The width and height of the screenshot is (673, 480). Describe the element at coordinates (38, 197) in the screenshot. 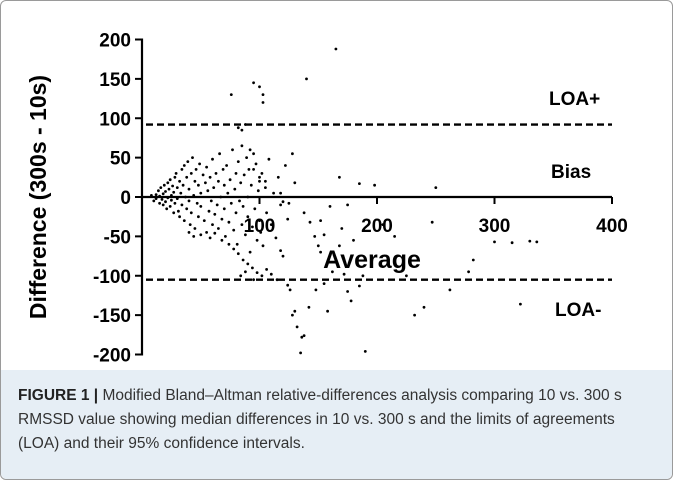

I see `y-axis-label: Difference (300s - 10s)` at that location.